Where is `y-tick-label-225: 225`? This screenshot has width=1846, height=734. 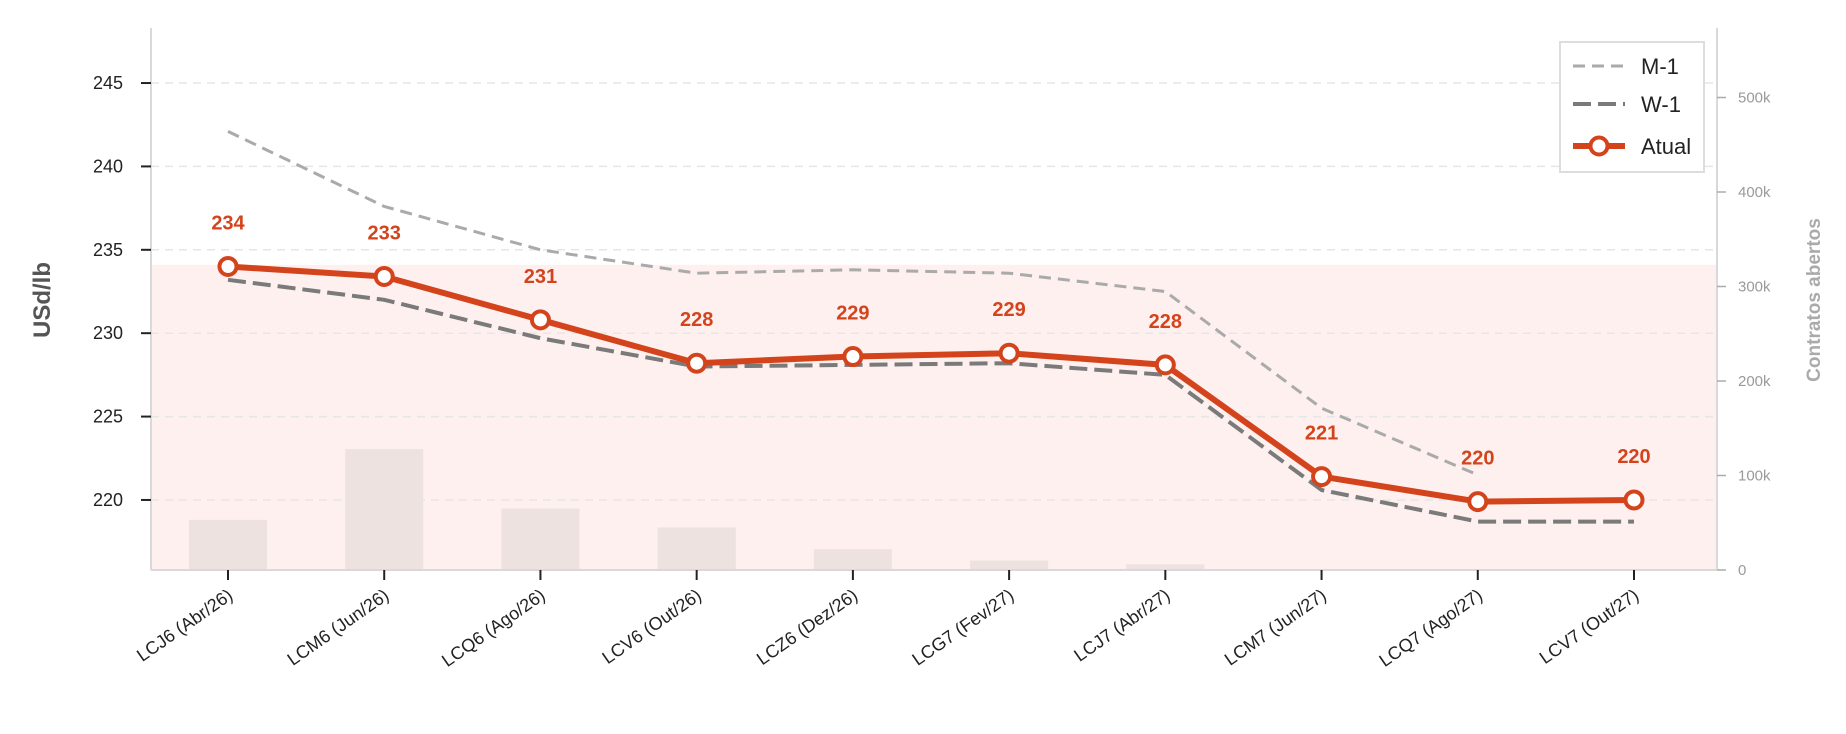
y-tick-label-225: 225 is located at coordinates (108, 417).